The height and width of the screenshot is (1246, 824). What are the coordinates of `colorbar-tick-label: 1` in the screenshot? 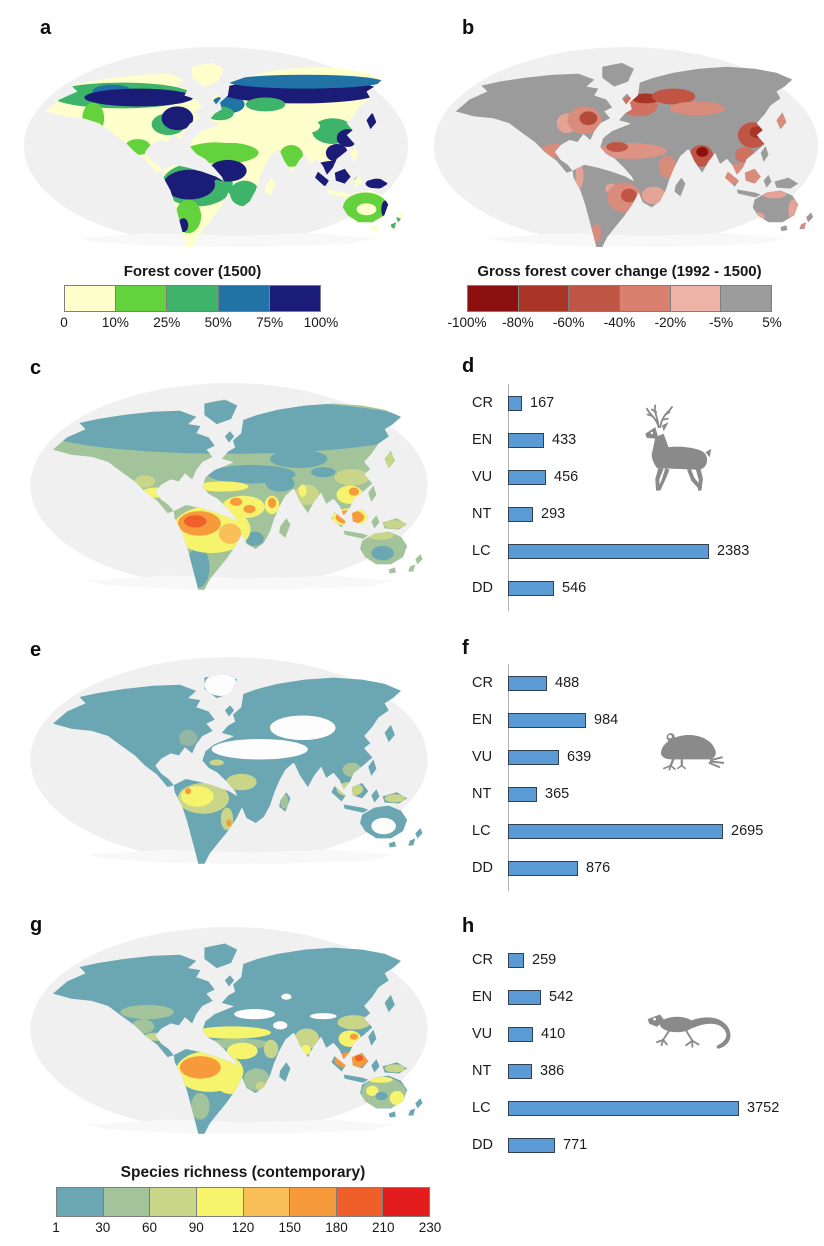 It's located at (56, 1227).